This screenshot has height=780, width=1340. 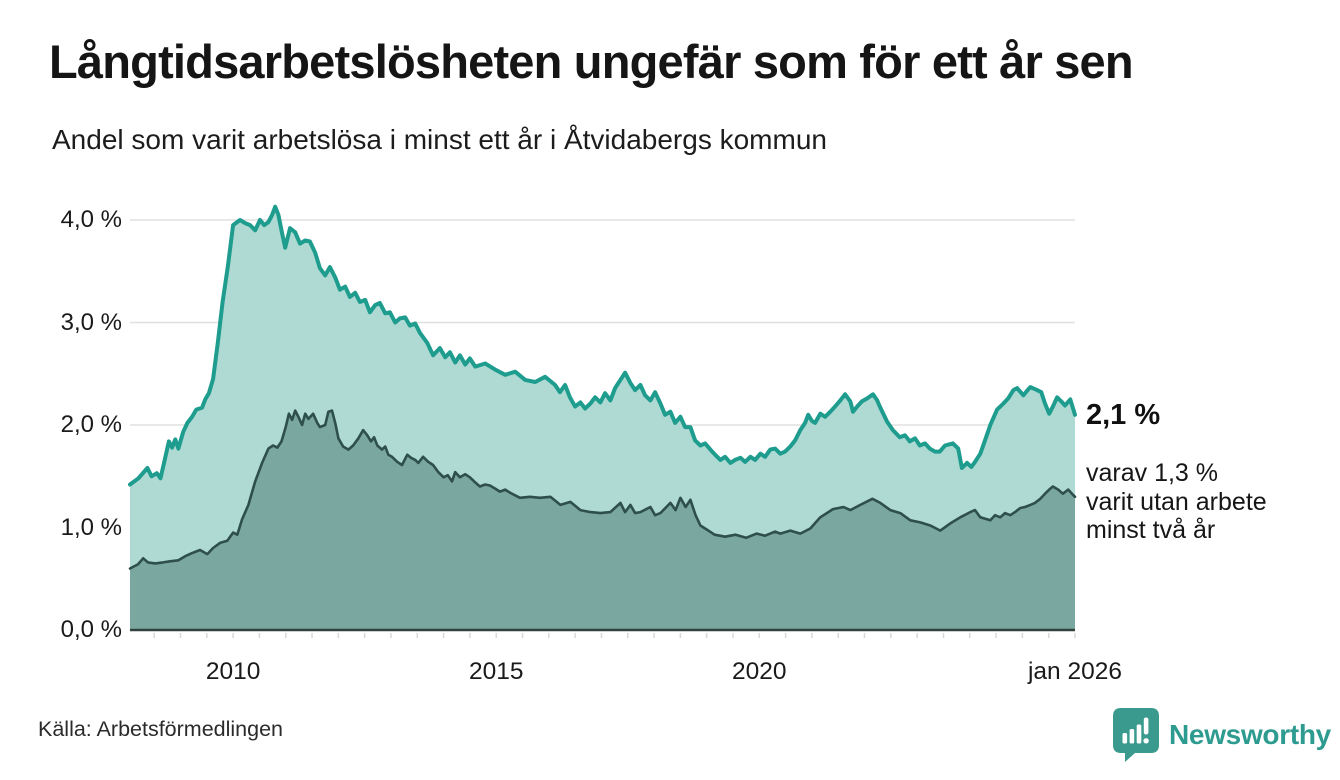 I want to click on secondary-annotation-line: varit utan arbete, so click(x=1176, y=501).